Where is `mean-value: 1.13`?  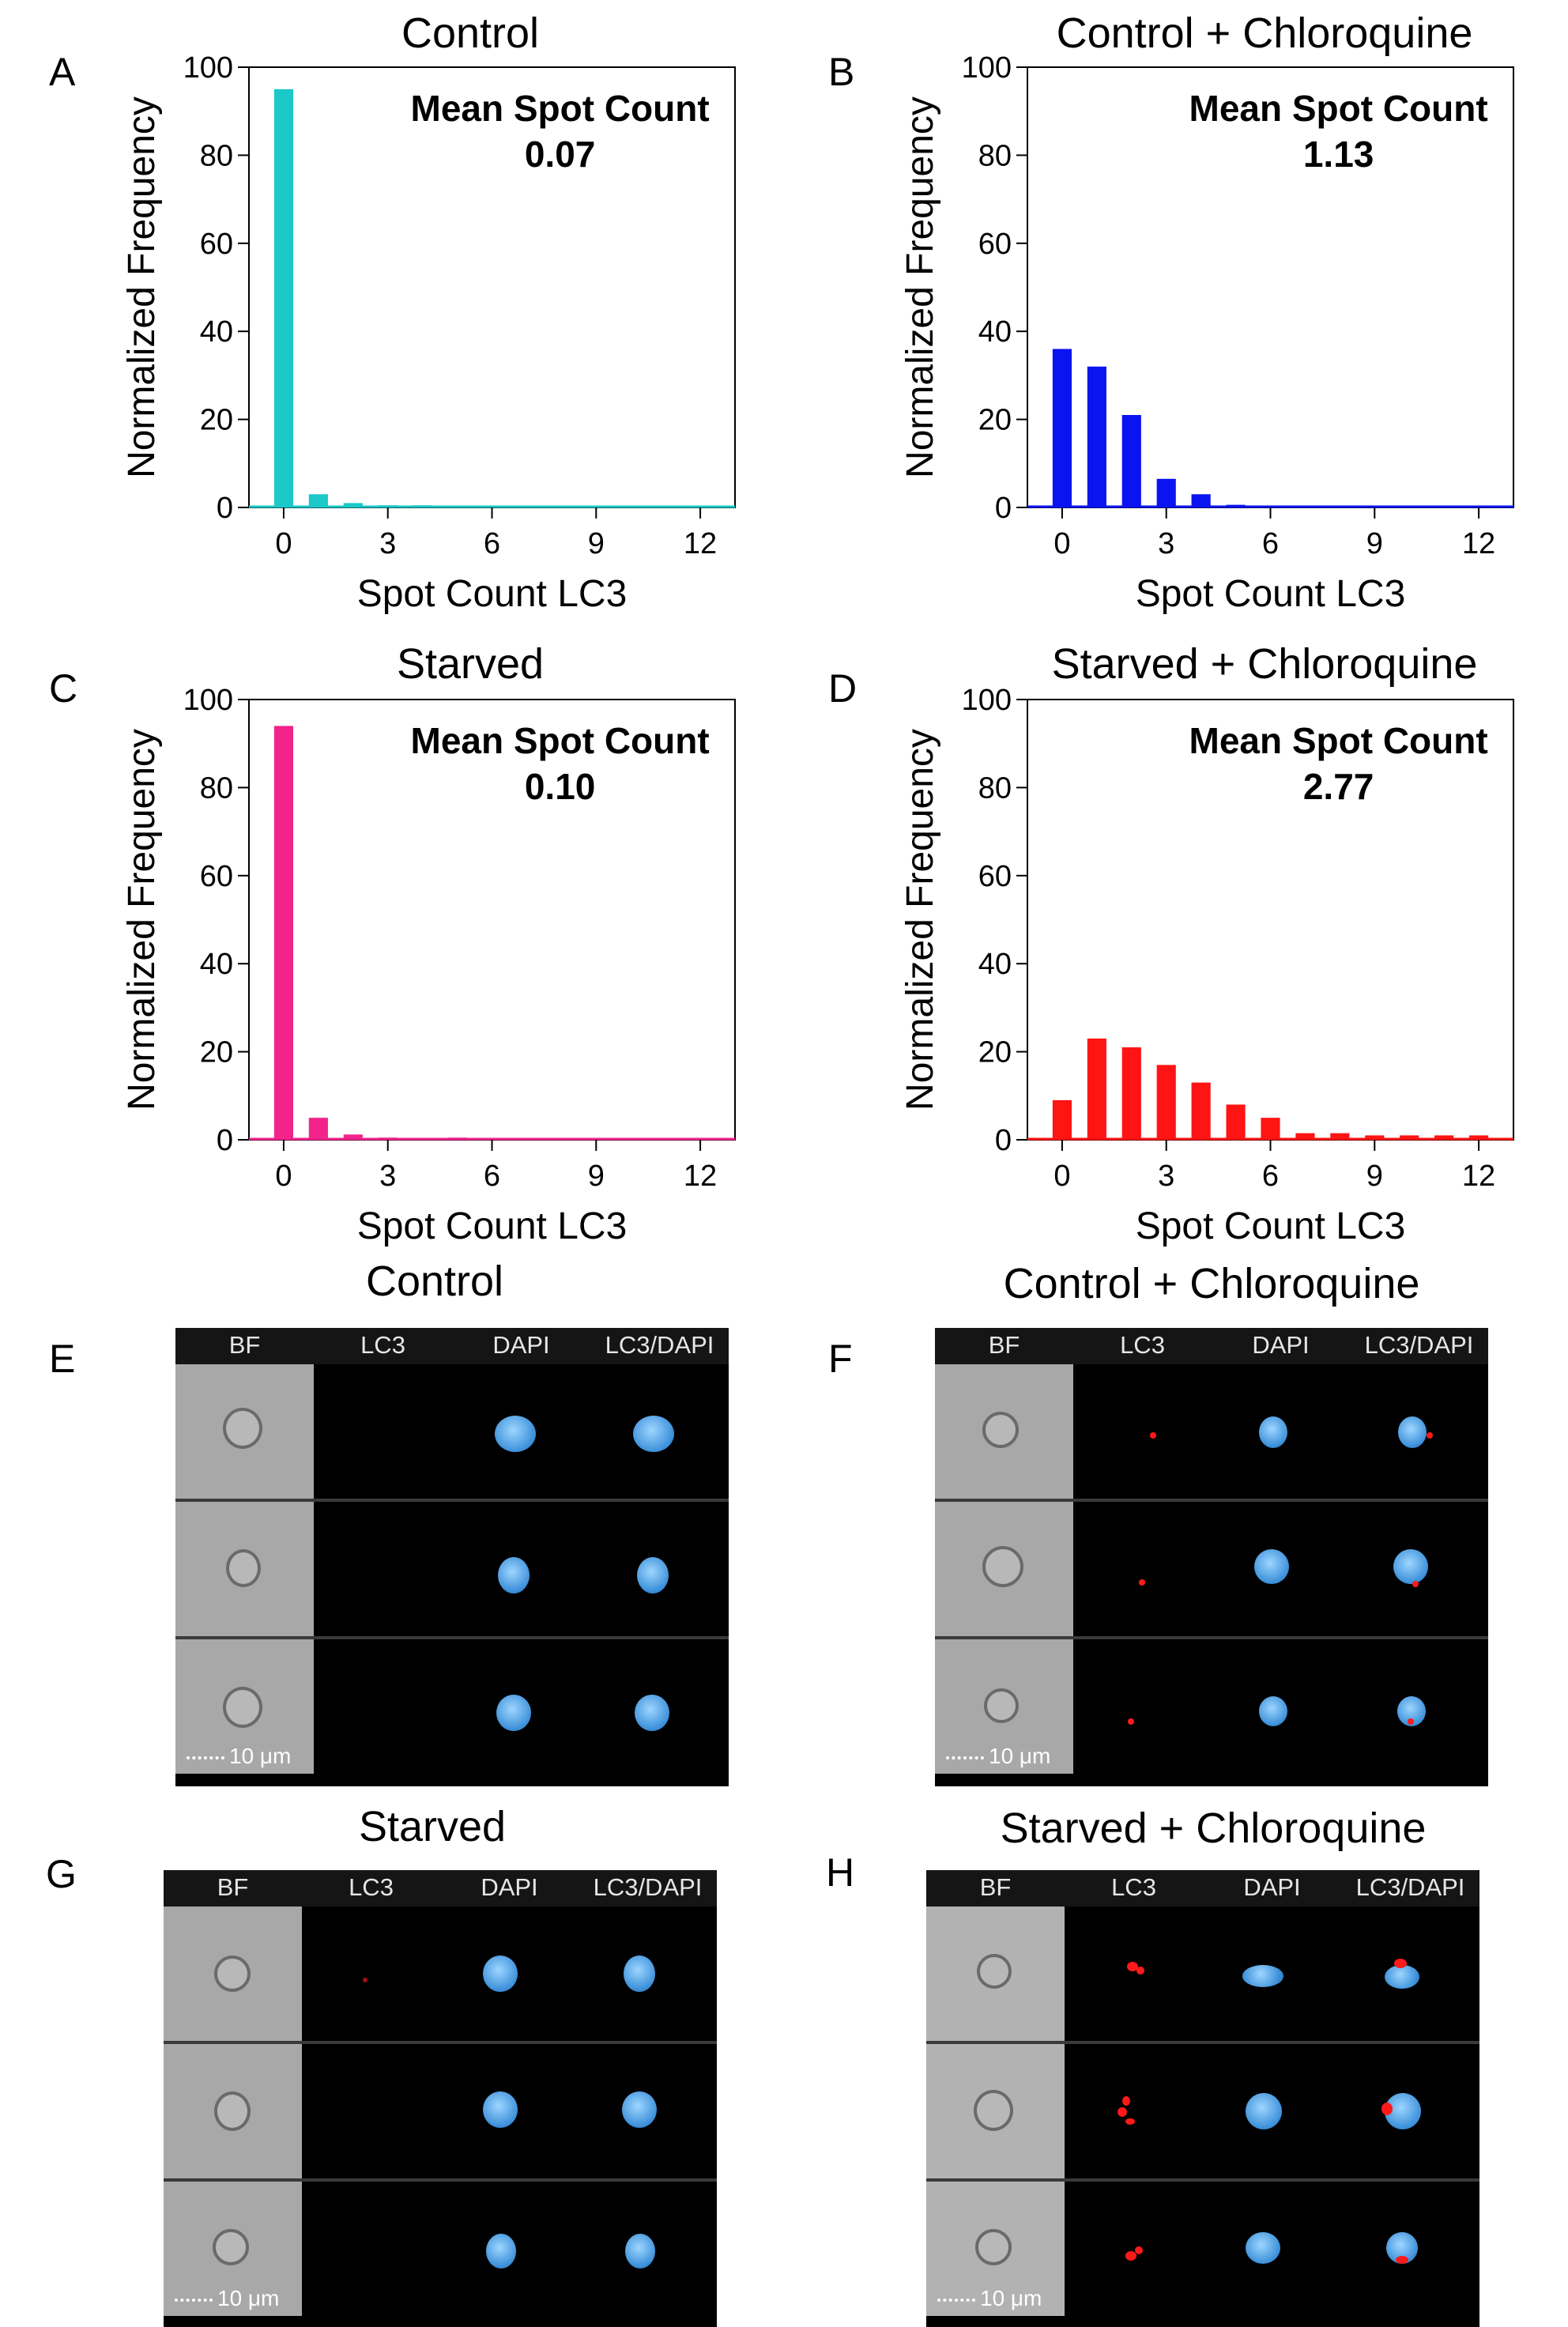
mean-value: 1.13 is located at coordinates (1338, 155).